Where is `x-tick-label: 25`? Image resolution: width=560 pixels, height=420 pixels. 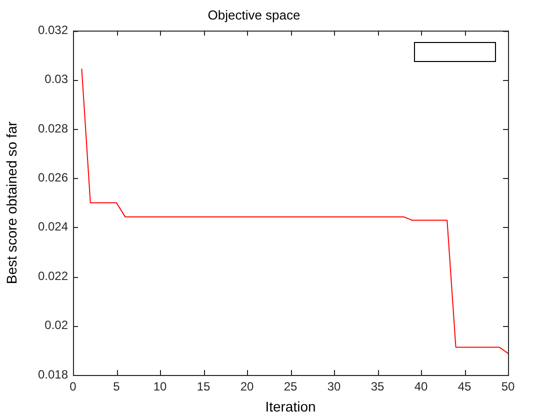
x-tick-label: 25 is located at coordinates (291, 387).